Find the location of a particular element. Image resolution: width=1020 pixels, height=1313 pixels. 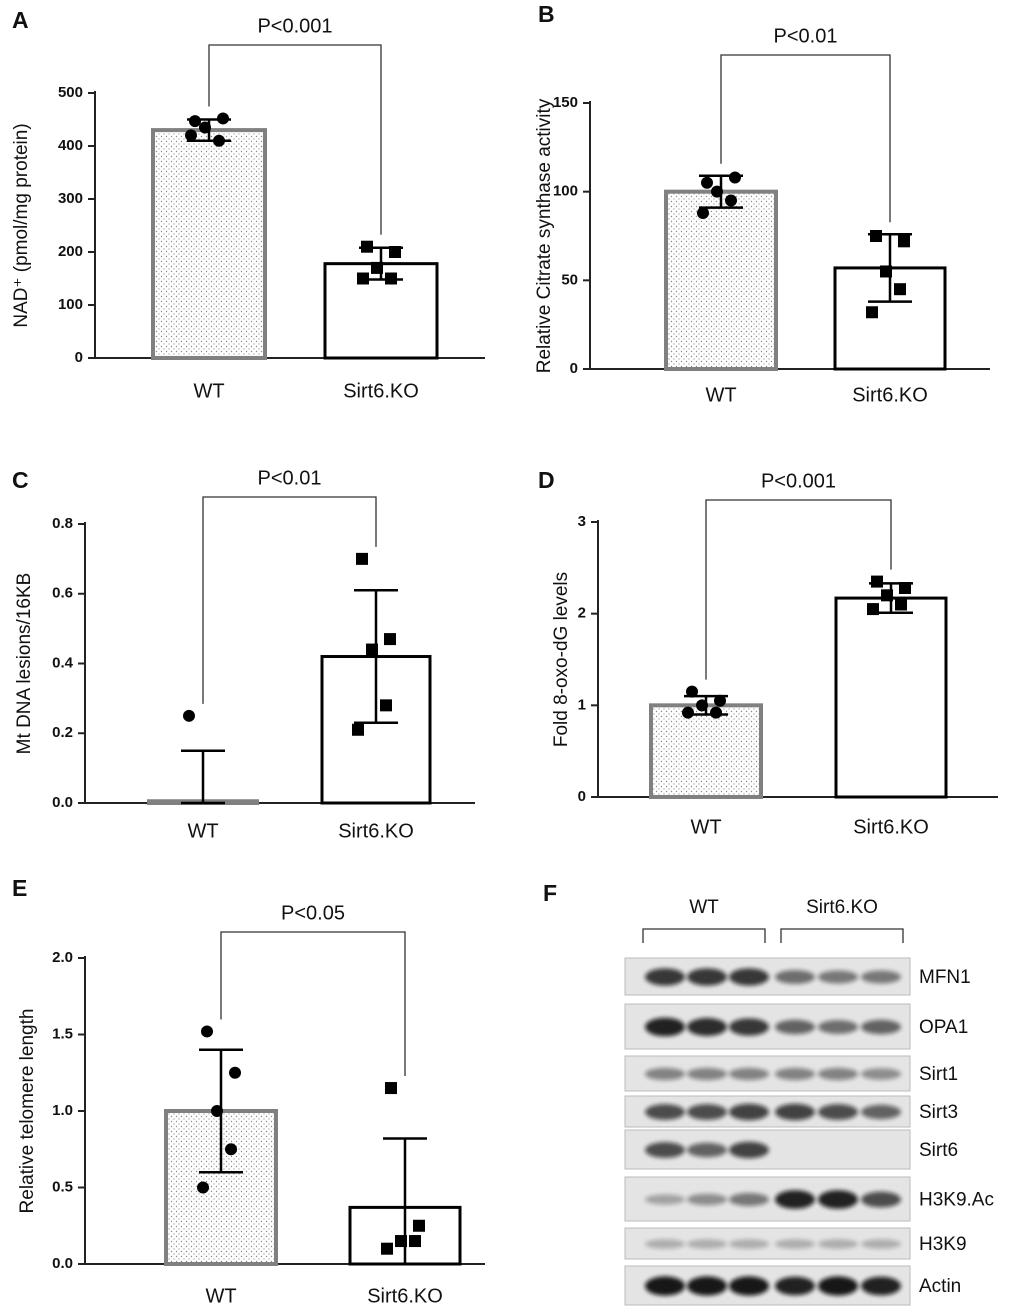

y-tick-label: 0.4 is located at coordinates (63, 662).